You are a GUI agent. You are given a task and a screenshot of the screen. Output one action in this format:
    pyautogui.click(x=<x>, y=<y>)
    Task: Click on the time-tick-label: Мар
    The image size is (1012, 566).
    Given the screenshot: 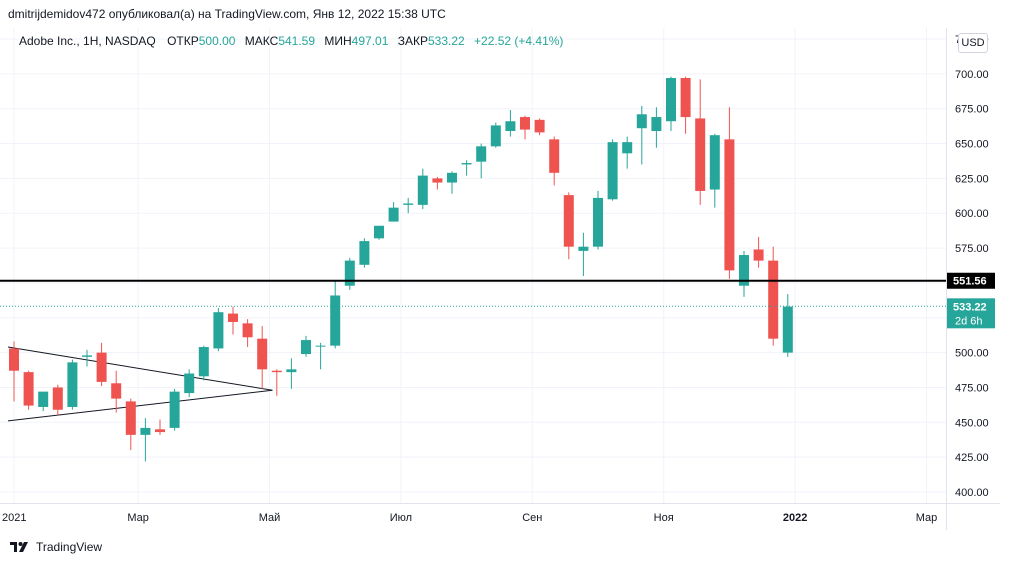 What is the action you would take?
    pyautogui.click(x=927, y=518)
    